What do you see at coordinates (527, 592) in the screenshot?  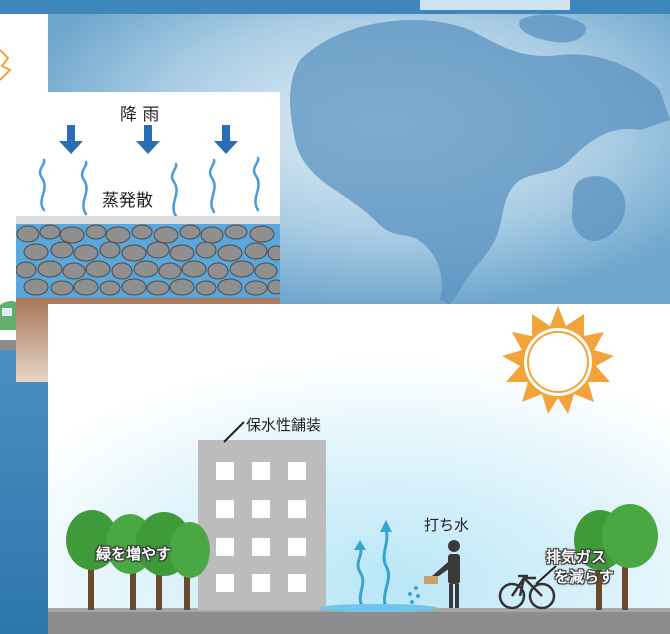 I see `bicycle-icon` at bounding box center [527, 592].